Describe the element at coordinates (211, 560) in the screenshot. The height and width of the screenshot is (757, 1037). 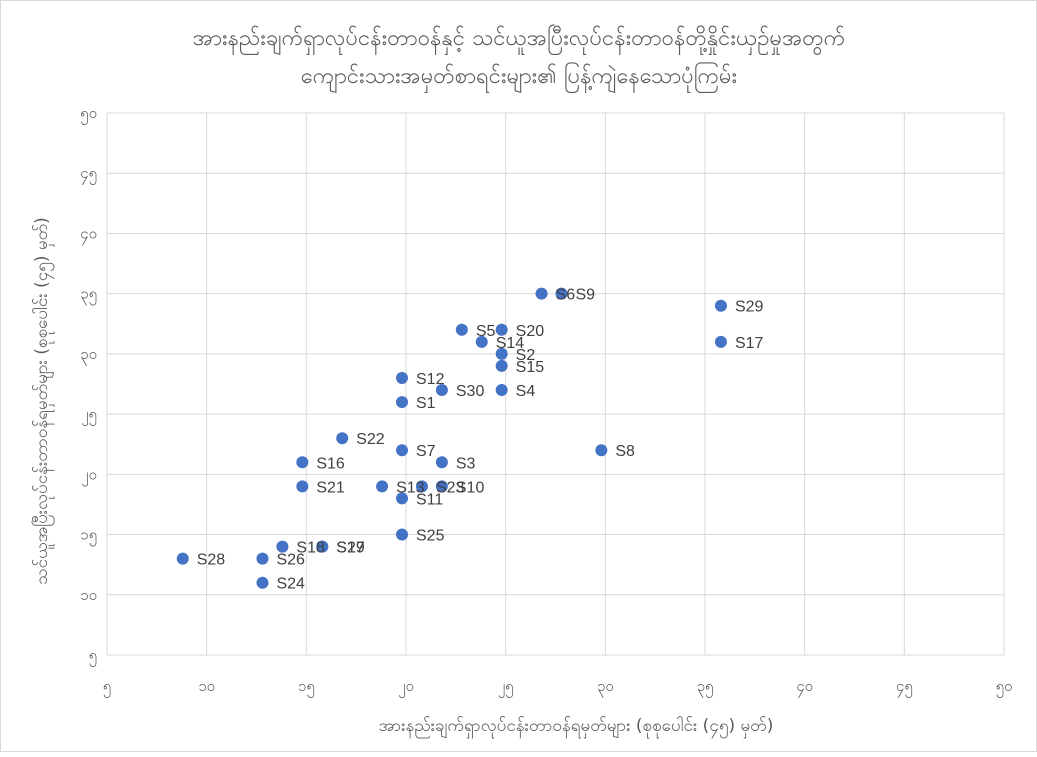
I see `data-label: S28` at that location.